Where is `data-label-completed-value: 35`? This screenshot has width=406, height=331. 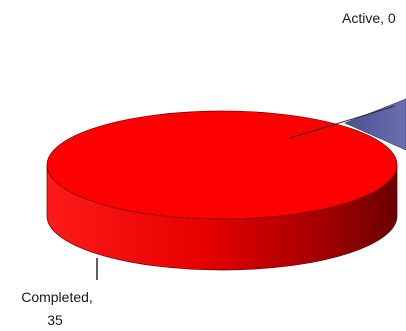
data-label-completed-value: 35 is located at coordinates (55, 320).